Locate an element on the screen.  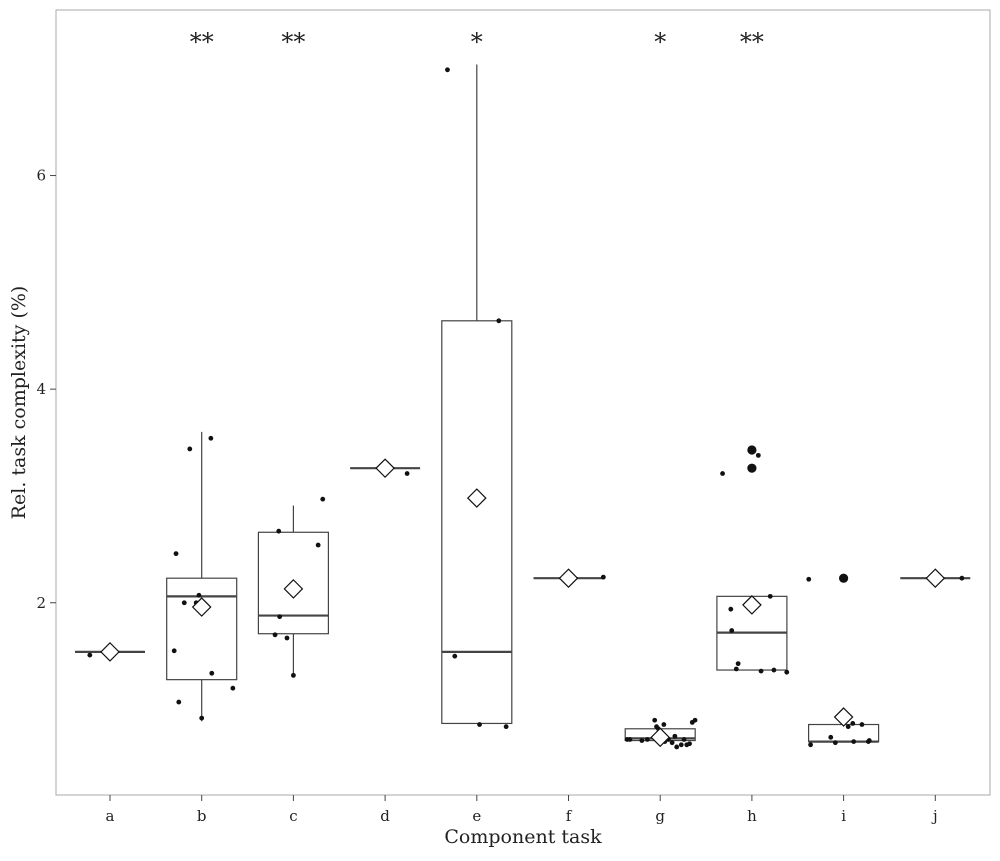
y-tick-label: 4 is located at coordinates (41, 389).